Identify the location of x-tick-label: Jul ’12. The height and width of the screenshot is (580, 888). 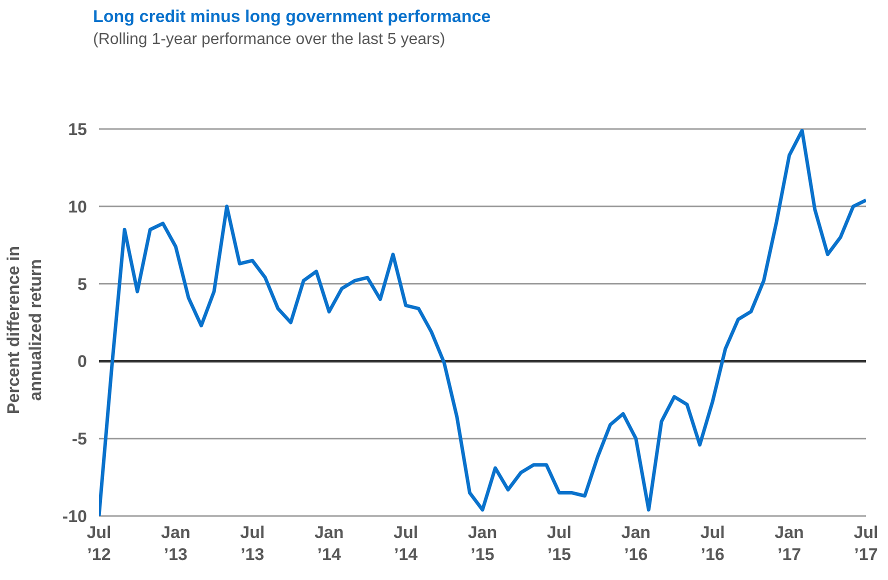
(99, 543).